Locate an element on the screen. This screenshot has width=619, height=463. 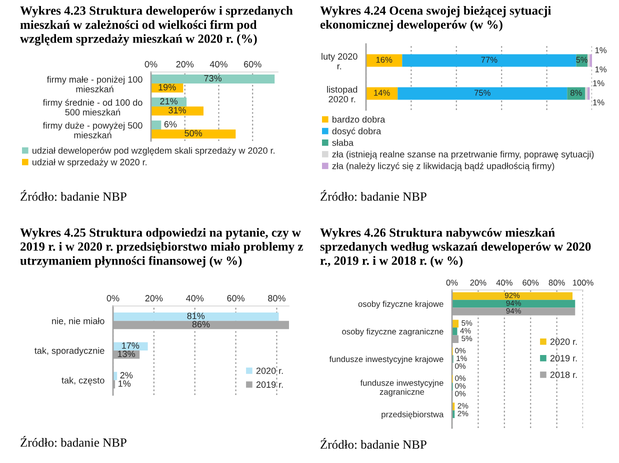
data-label: 5% is located at coordinates (582, 59).